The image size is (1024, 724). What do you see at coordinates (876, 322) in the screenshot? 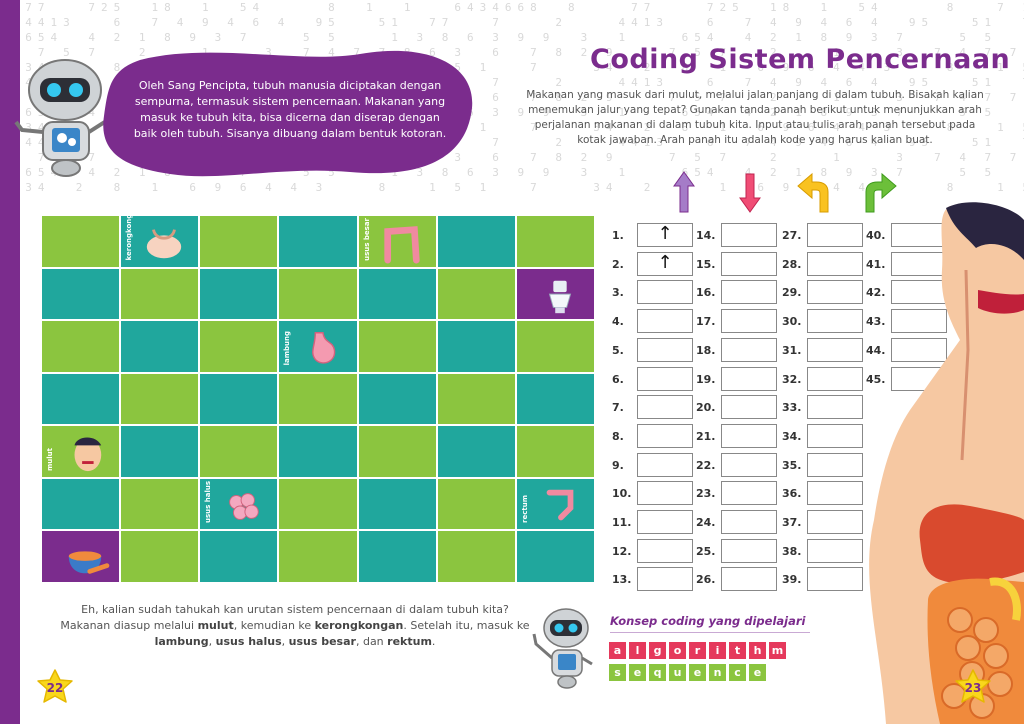
I see `answer-number-label: 43.` at bounding box center [876, 322].